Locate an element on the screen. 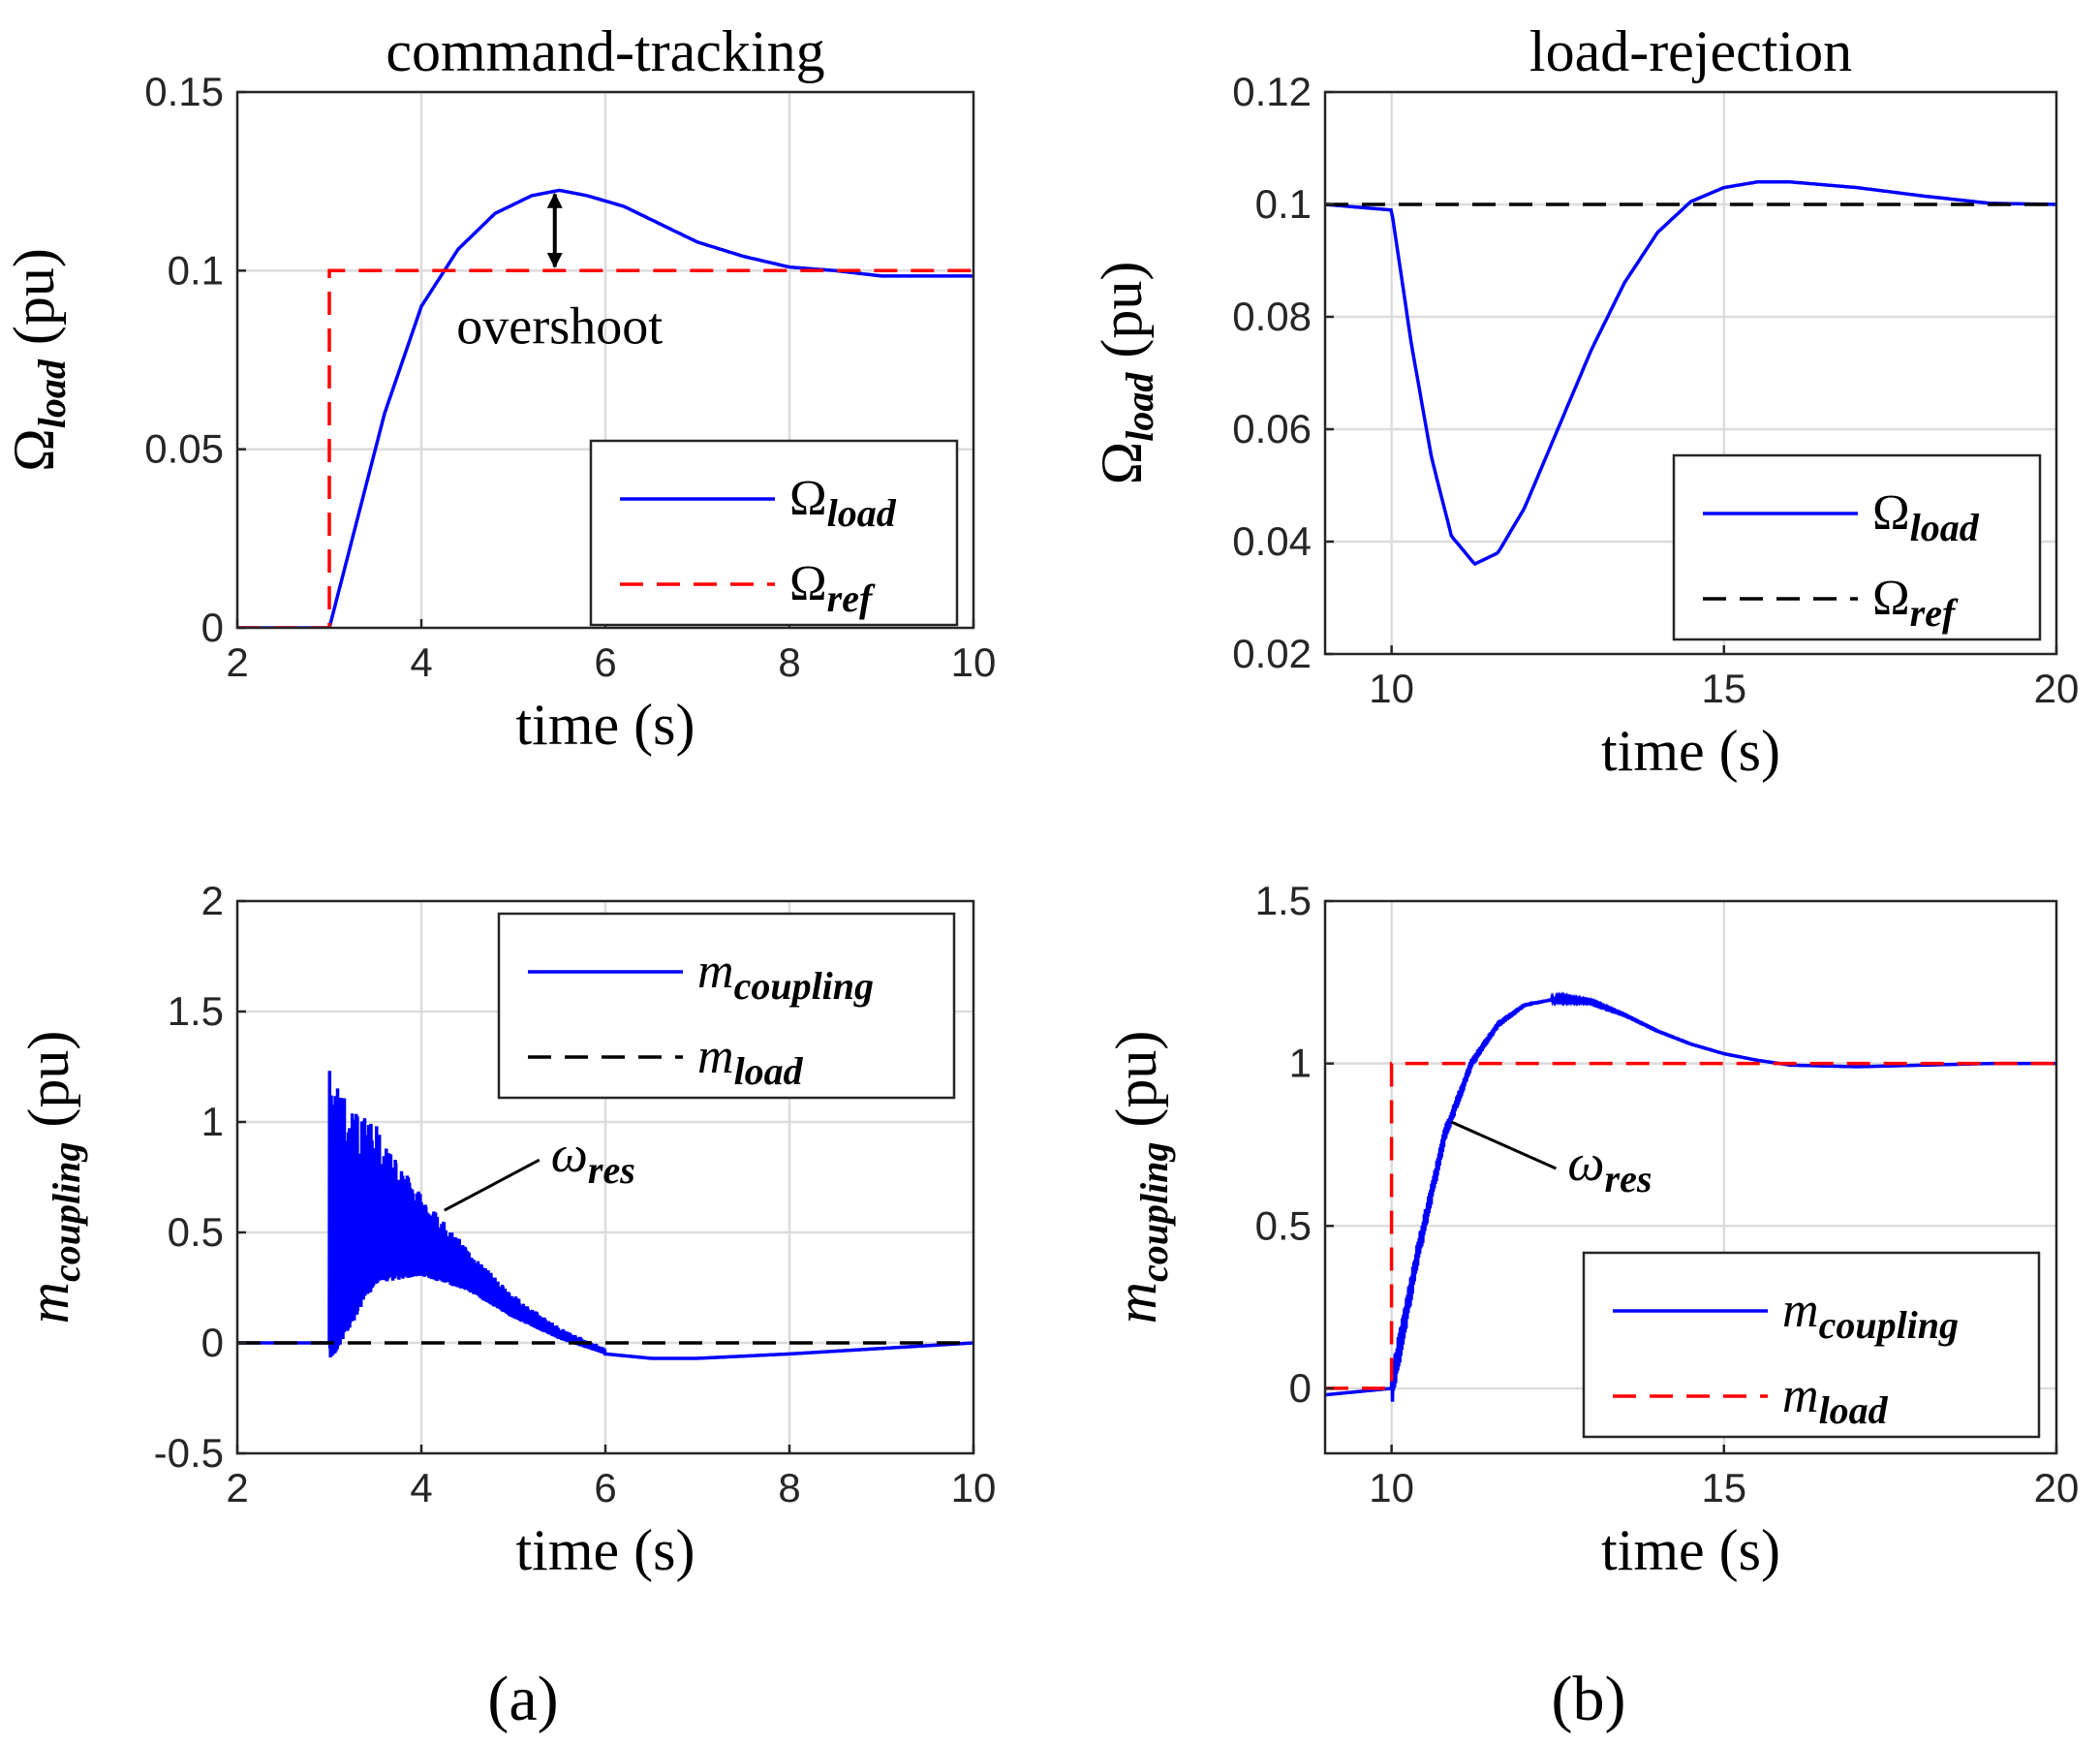 This screenshot has width=2100, height=1744. y-tick-label-1: 0.04 is located at coordinates (1272, 541).